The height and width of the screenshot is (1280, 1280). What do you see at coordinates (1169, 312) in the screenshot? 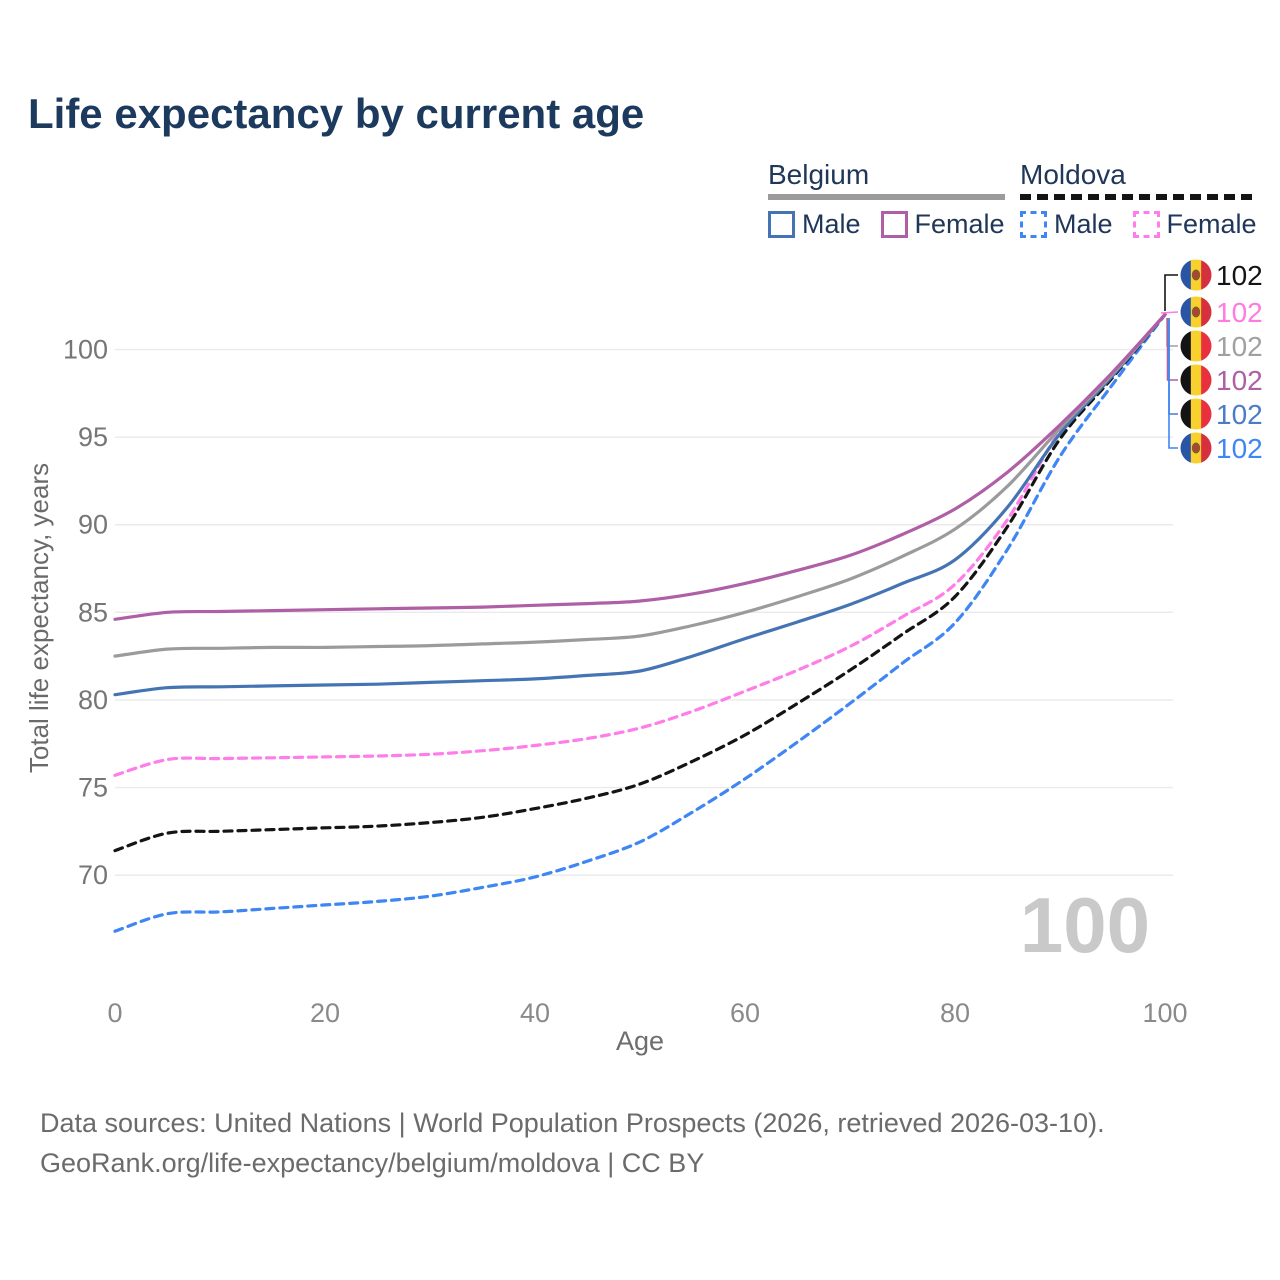
I see `end-label-connector-moldova-female` at bounding box center [1169, 312].